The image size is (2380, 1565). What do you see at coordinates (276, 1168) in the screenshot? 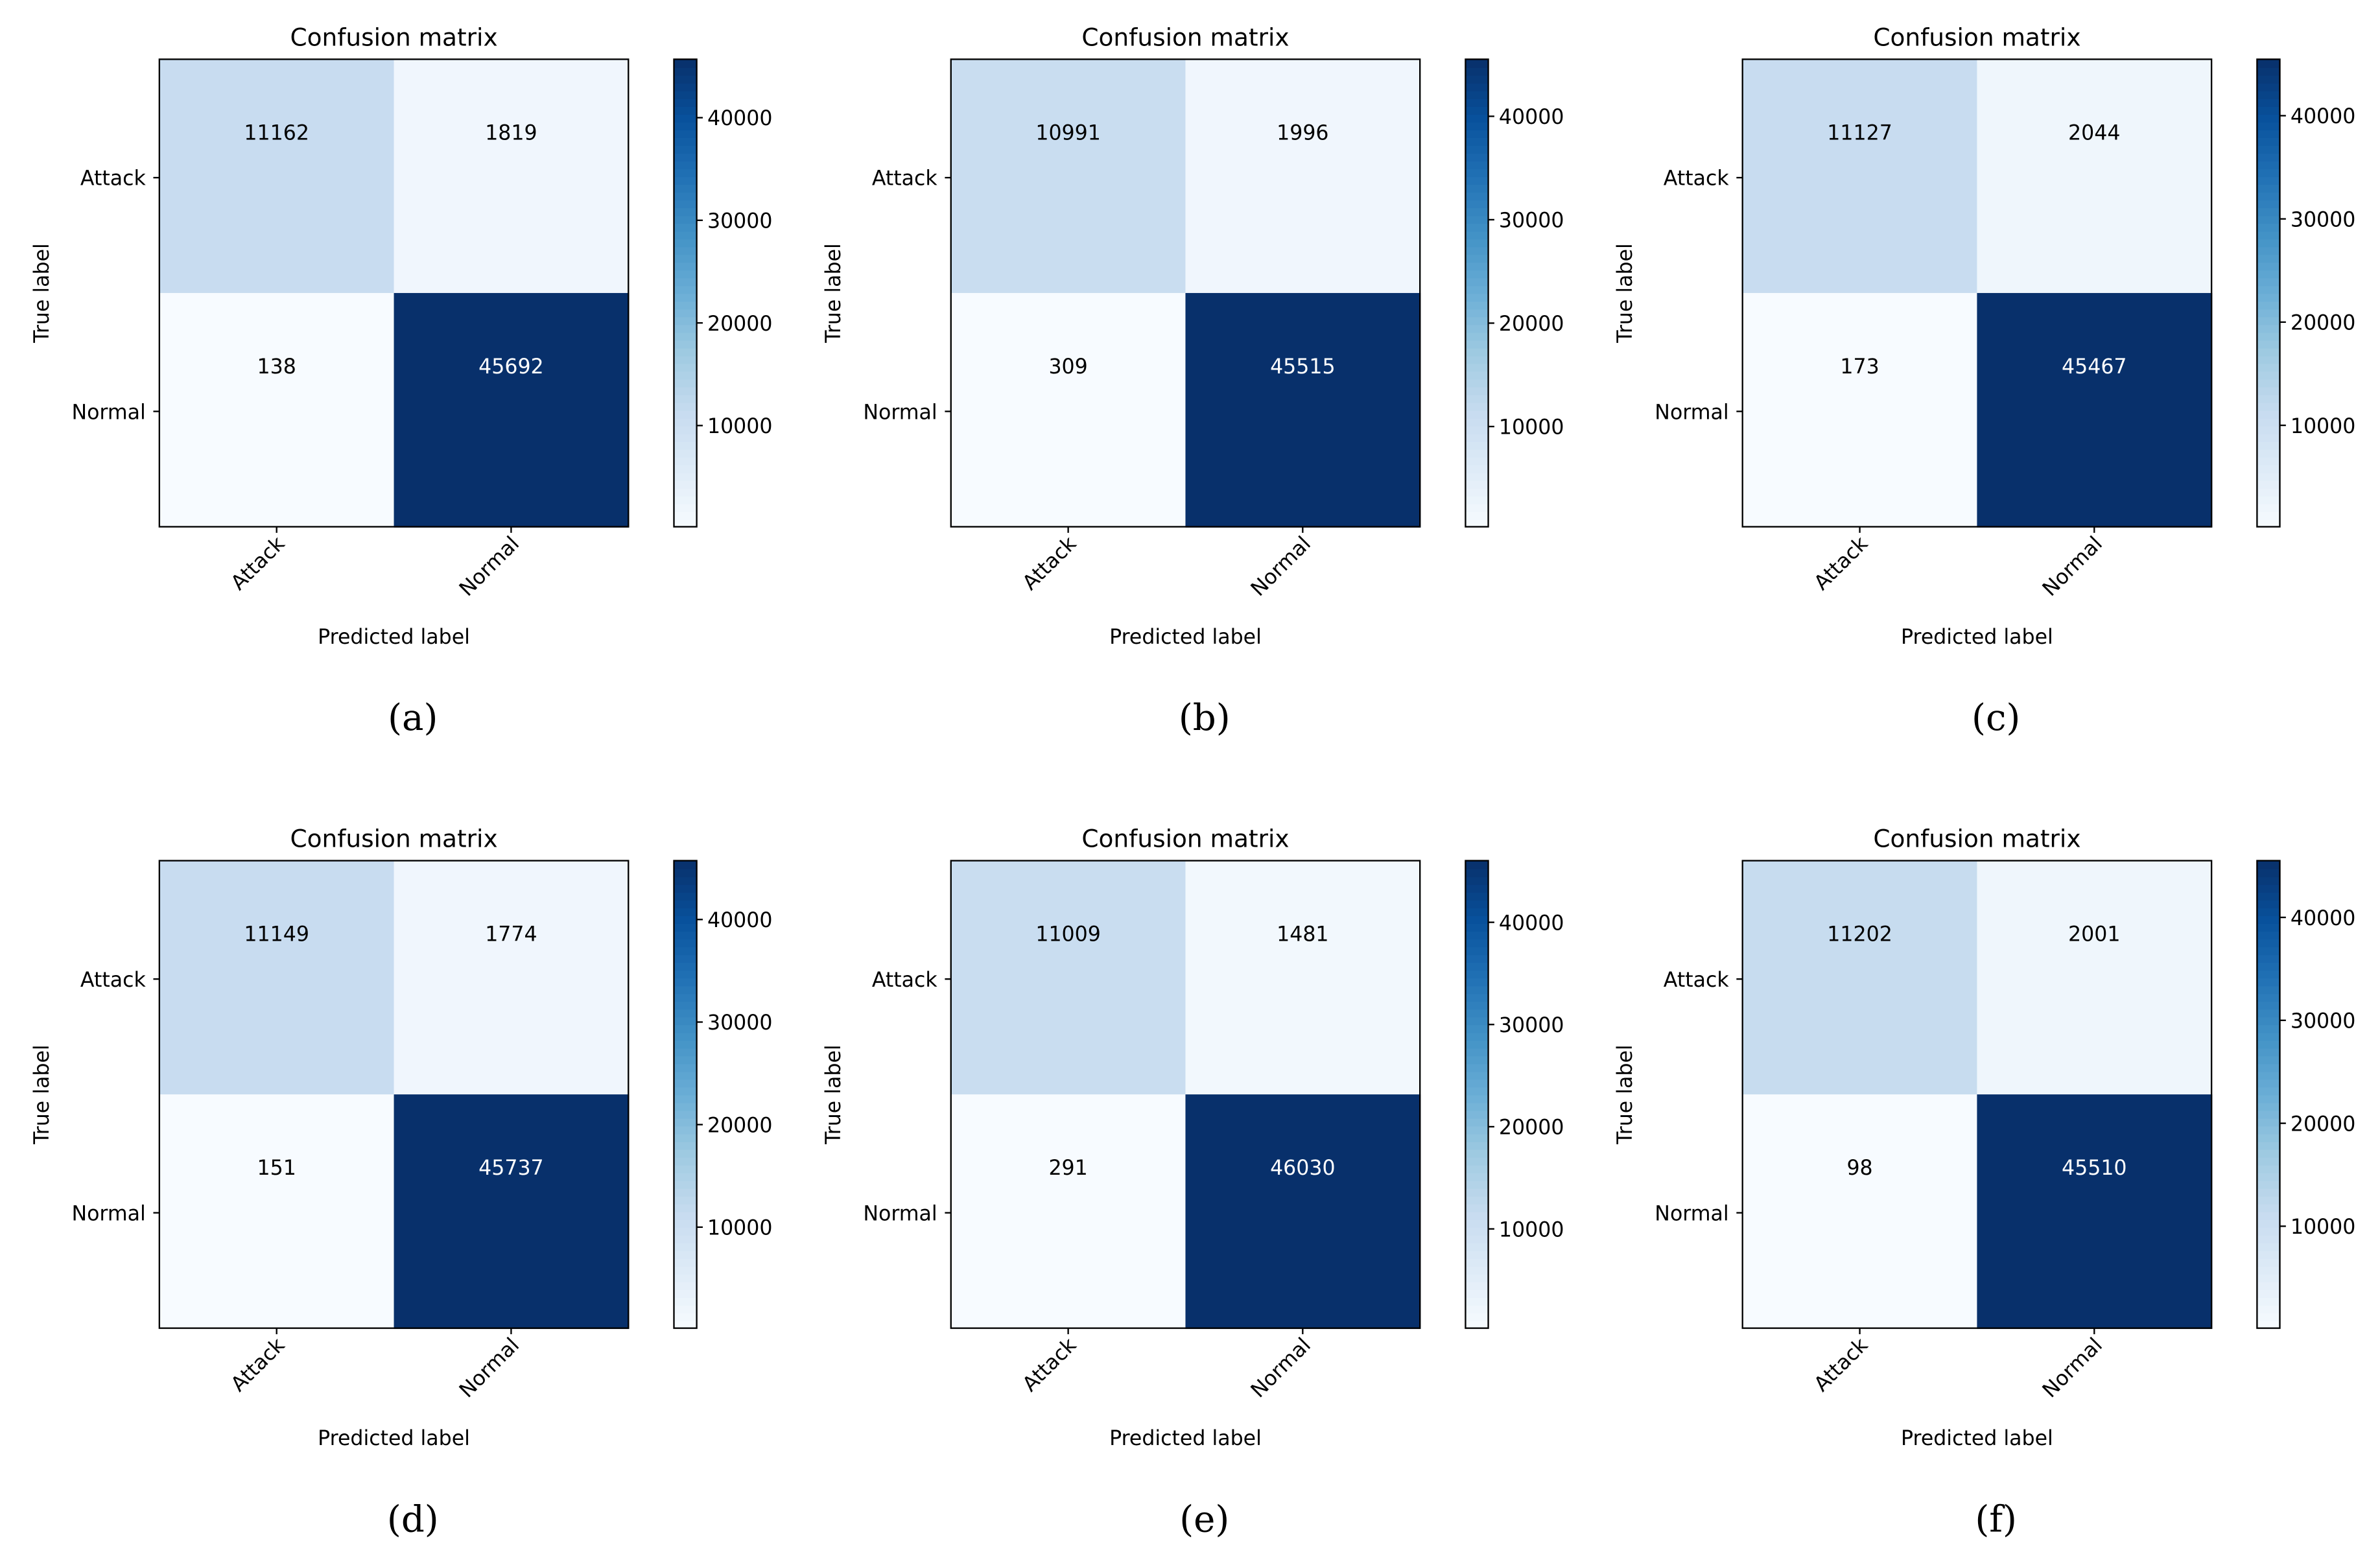
I see `cell-value: 151` at bounding box center [276, 1168].